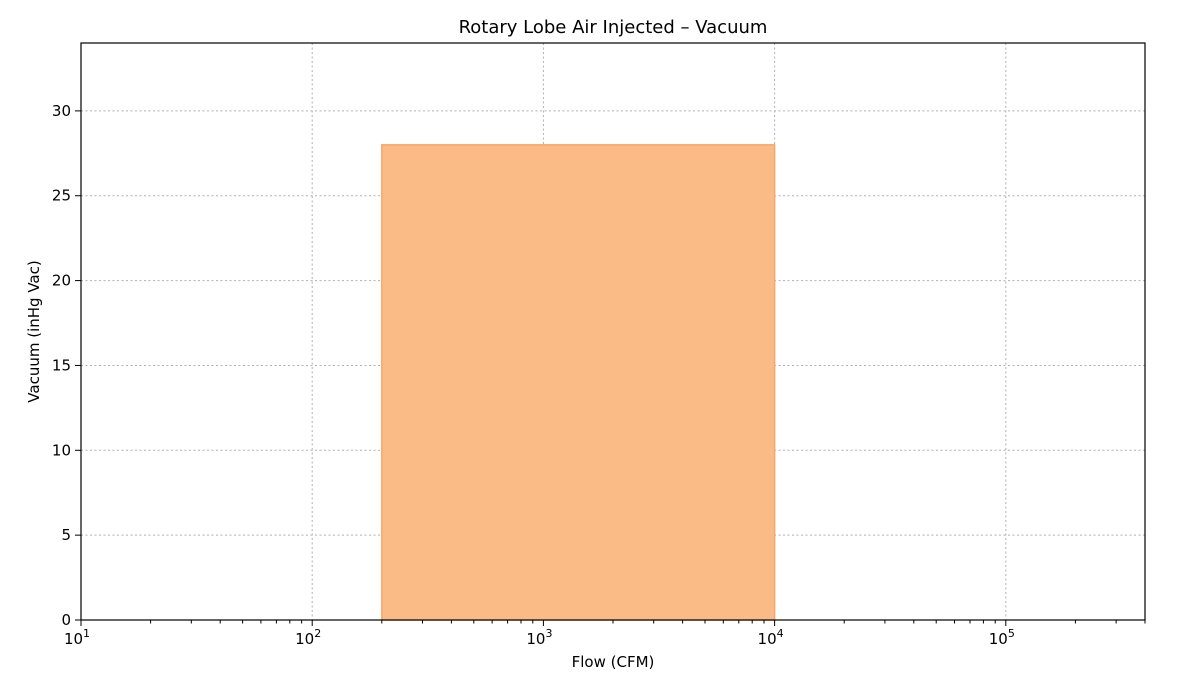  What do you see at coordinates (61, 450) in the screenshot?
I see `y-tick-label: 10` at bounding box center [61, 450].